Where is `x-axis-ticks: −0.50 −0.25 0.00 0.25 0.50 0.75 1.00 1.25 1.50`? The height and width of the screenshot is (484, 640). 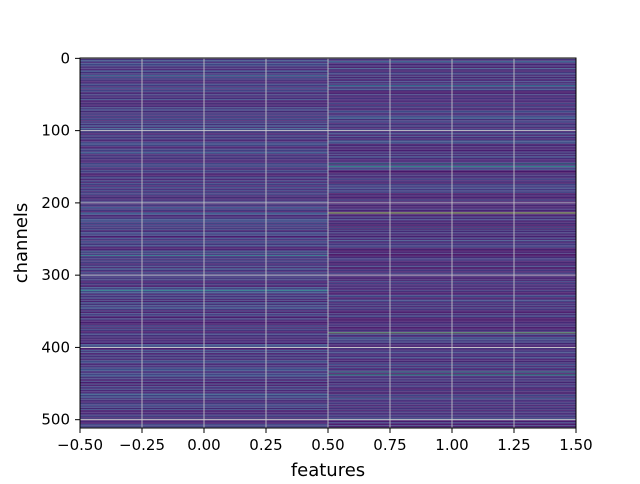
x-axis-ticks: −0.50 −0.25 0.00 0.25 0.50 0.75 1.00 1.25 1.50 is located at coordinates (325, 441).